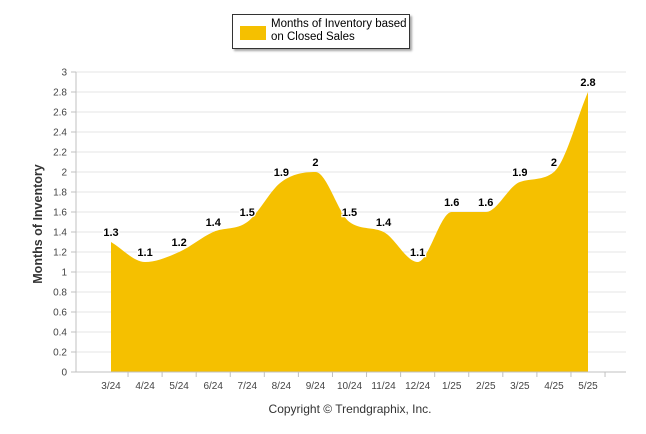 The height and width of the screenshot is (434, 646). I want to click on x-tick-label: 4/24, so click(145, 386).